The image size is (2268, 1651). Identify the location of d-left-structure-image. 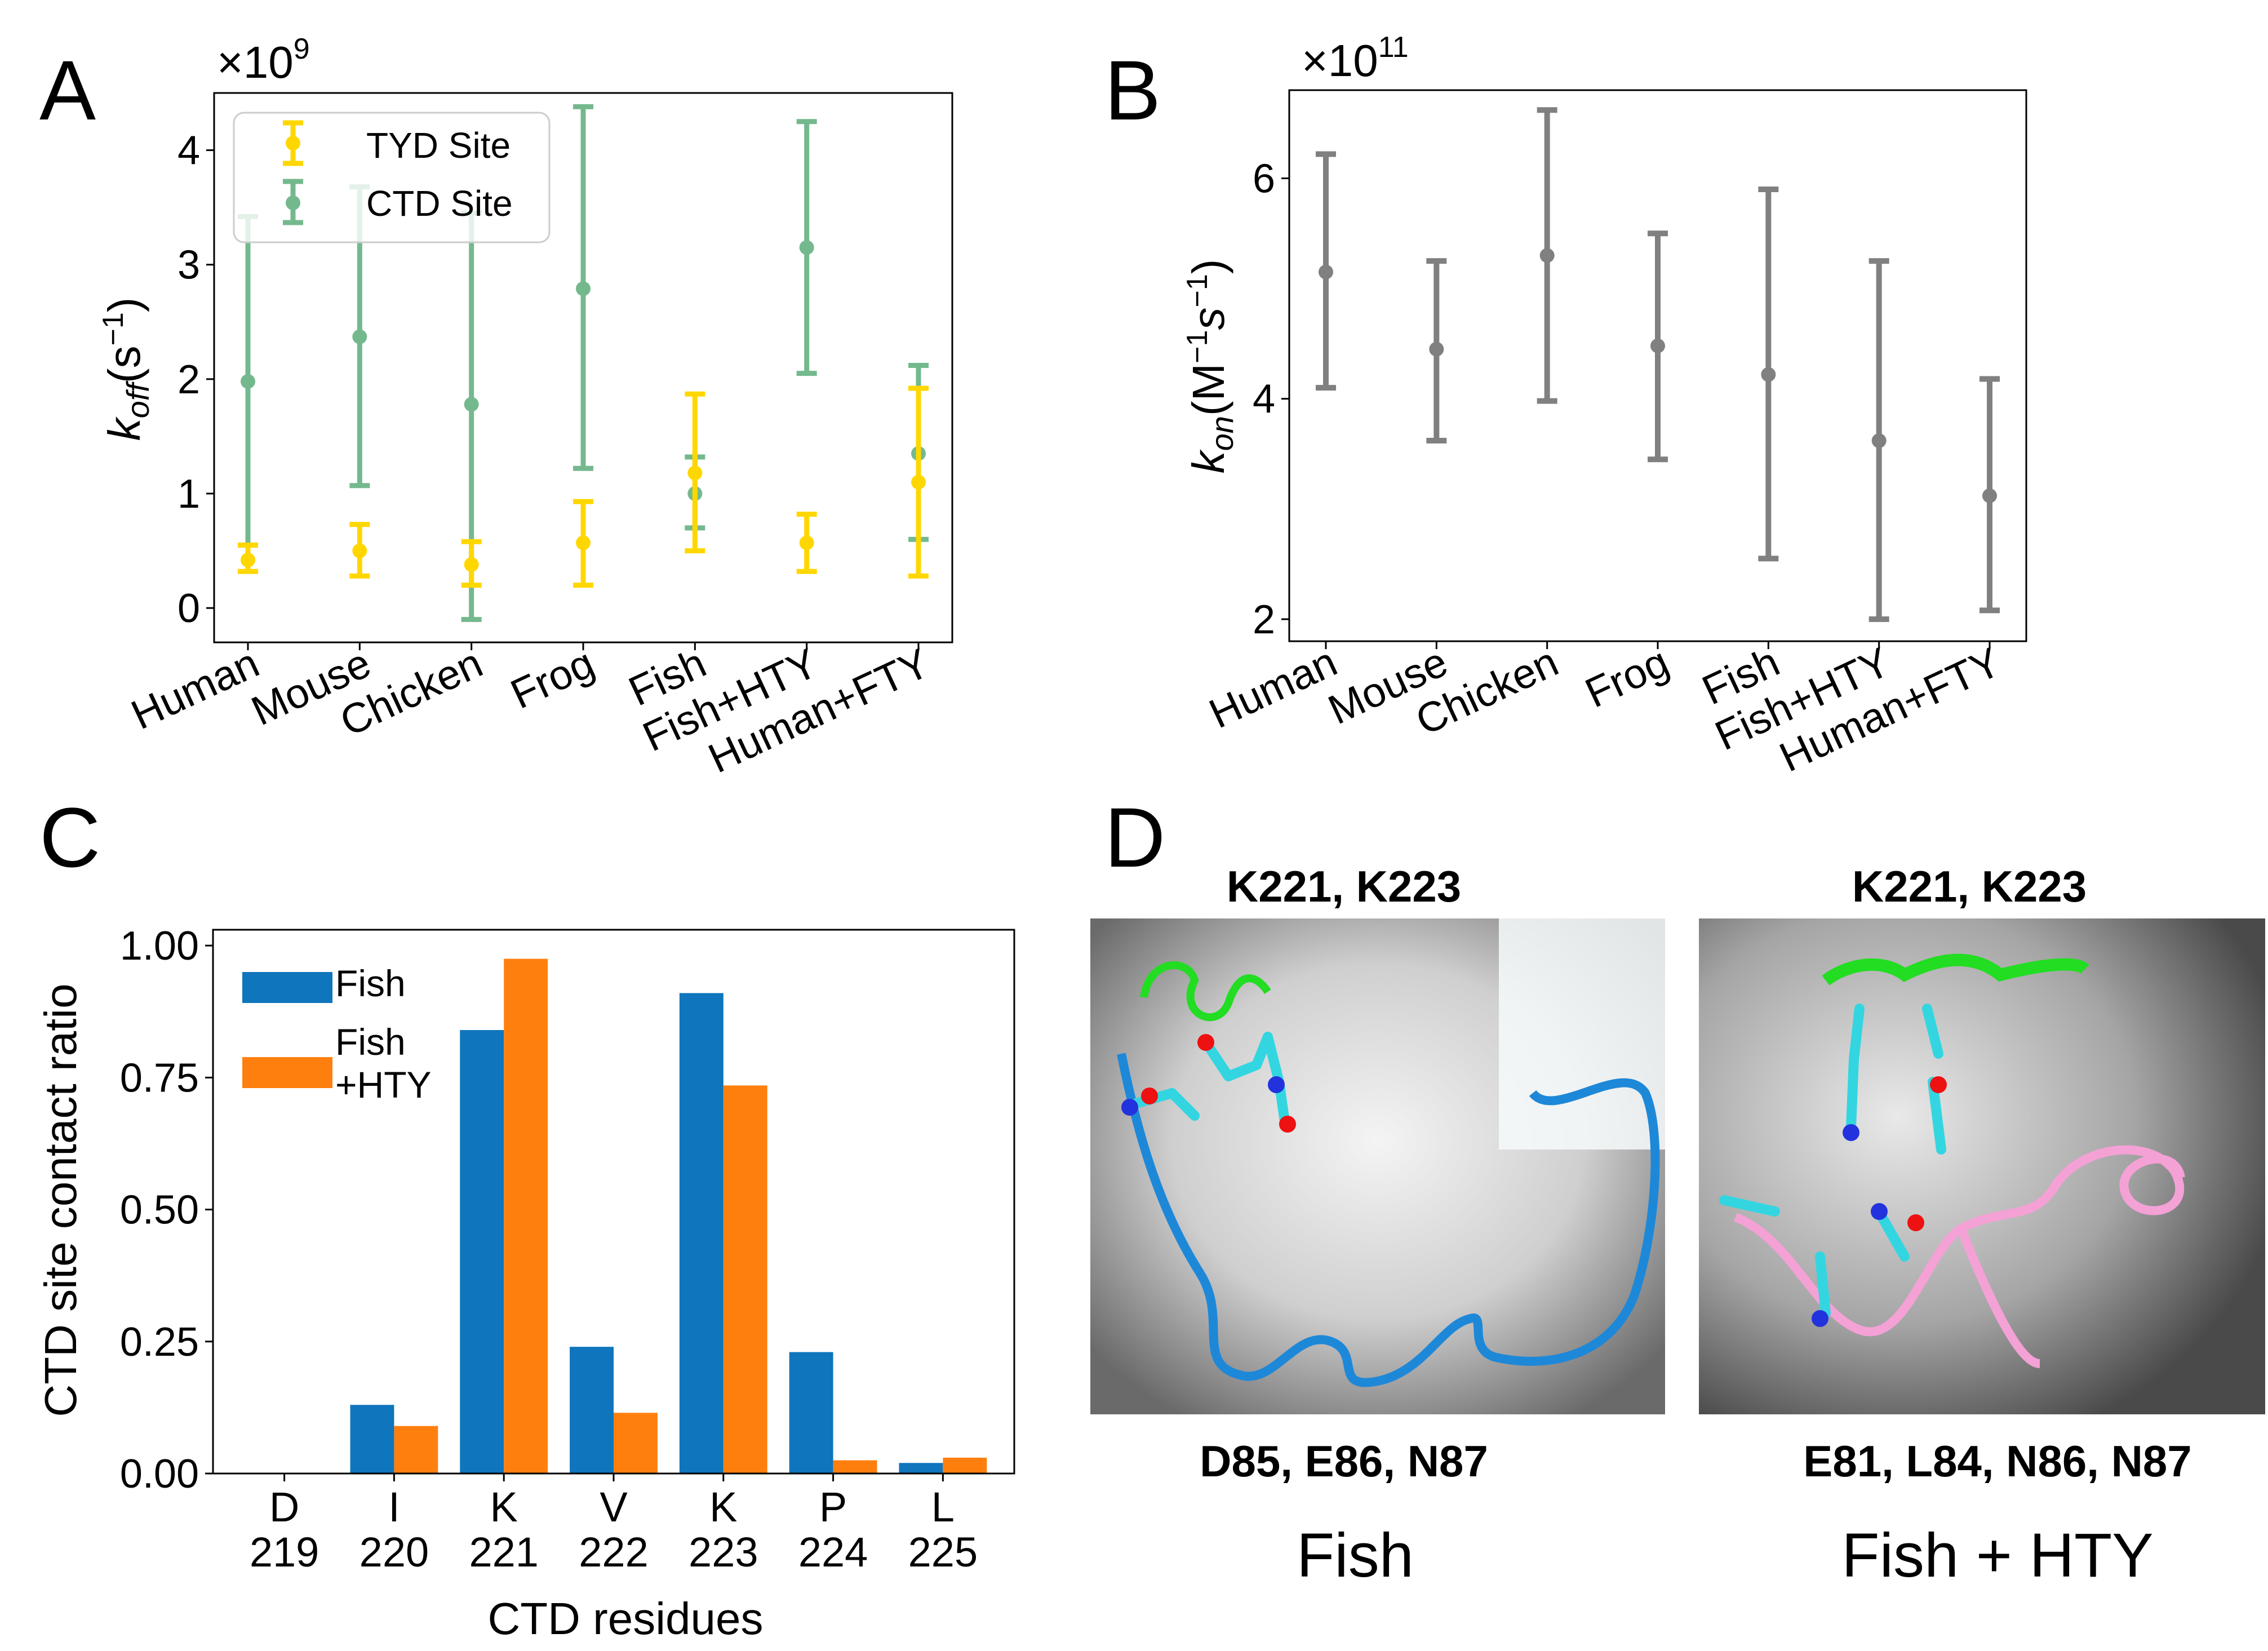
(1377, 1166).